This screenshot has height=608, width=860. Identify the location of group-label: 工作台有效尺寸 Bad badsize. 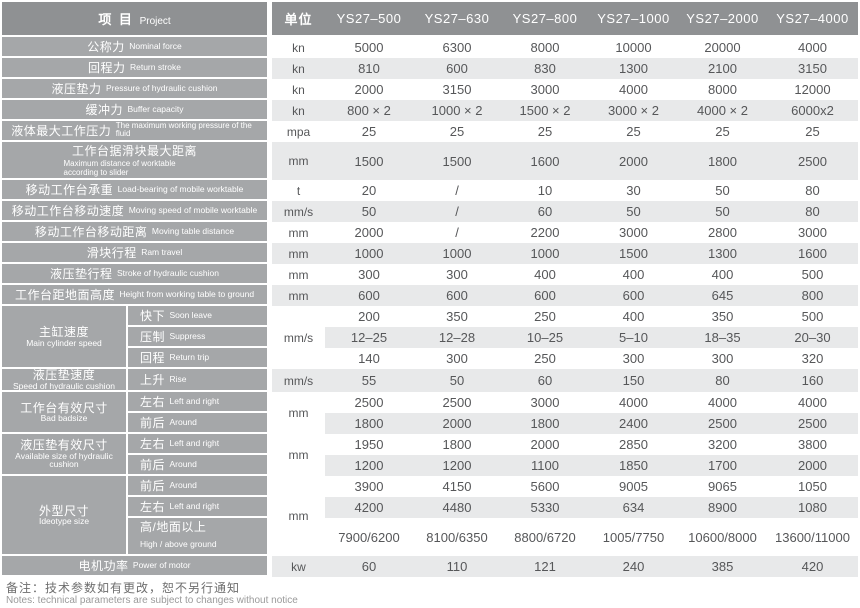
(65, 413).